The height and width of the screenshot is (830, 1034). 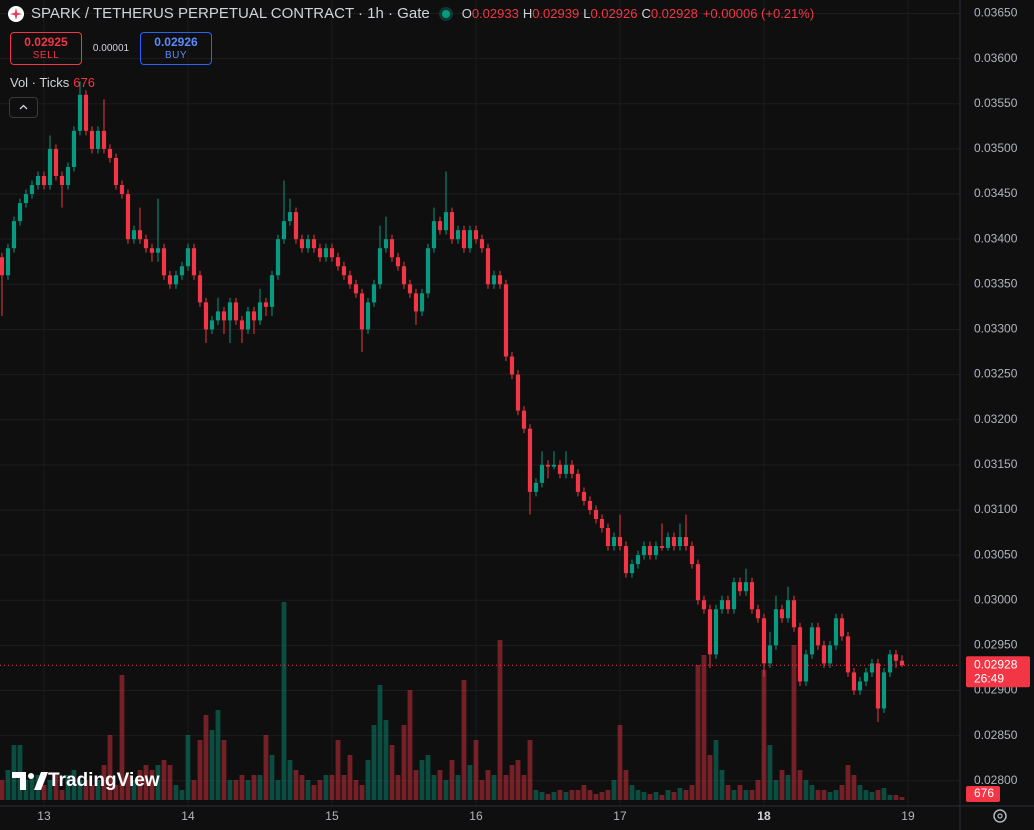 I want to click on y-tick-label: 0.03500, so click(x=996, y=148).